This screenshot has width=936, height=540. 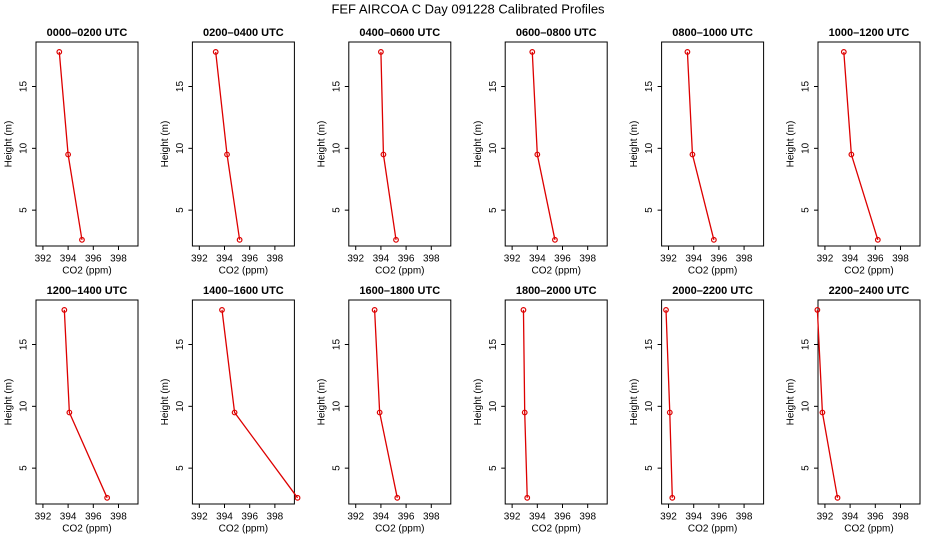 I want to click on panel-title: 0800–1000 UTC, so click(x=712, y=33).